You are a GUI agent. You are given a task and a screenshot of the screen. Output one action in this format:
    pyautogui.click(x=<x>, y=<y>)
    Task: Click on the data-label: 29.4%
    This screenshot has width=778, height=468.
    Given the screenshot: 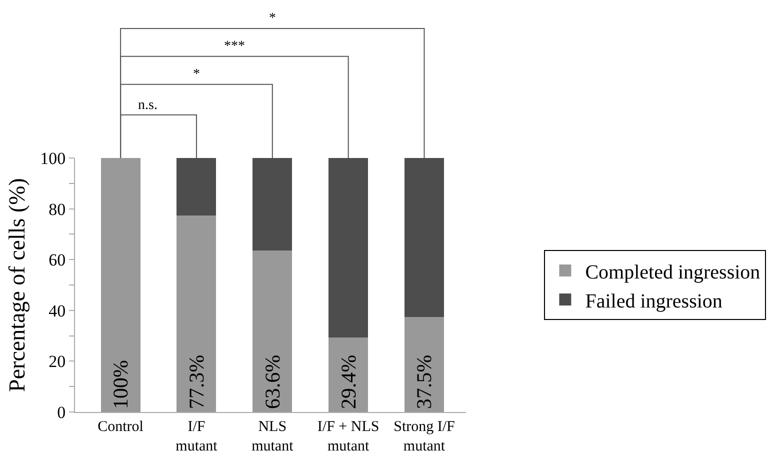 What is the action you would take?
    pyautogui.click(x=348, y=381)
    